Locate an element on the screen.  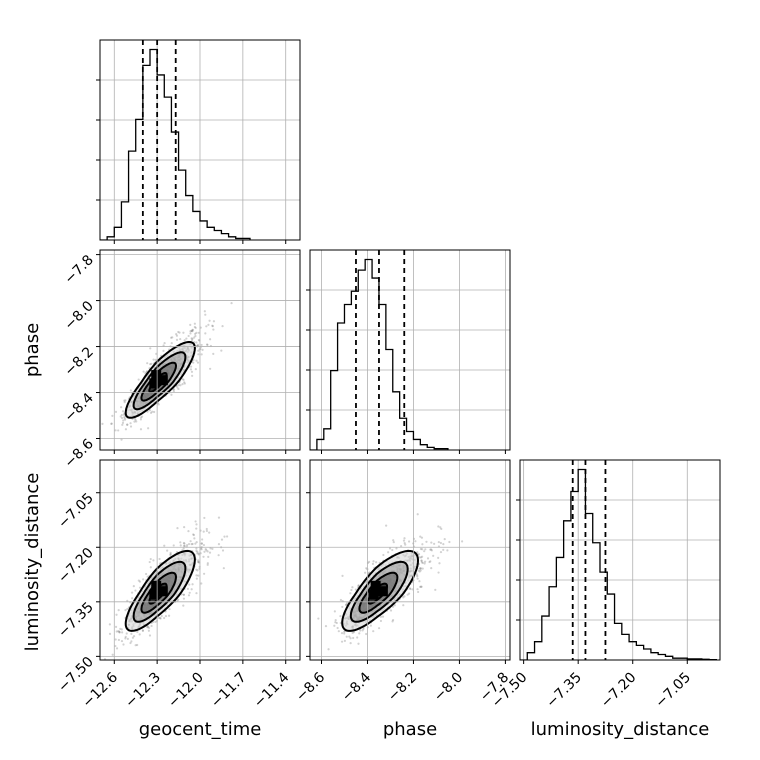
scatter-geocent-time-vs-luminosity-distance-contour is located at coordinates (159, 591).